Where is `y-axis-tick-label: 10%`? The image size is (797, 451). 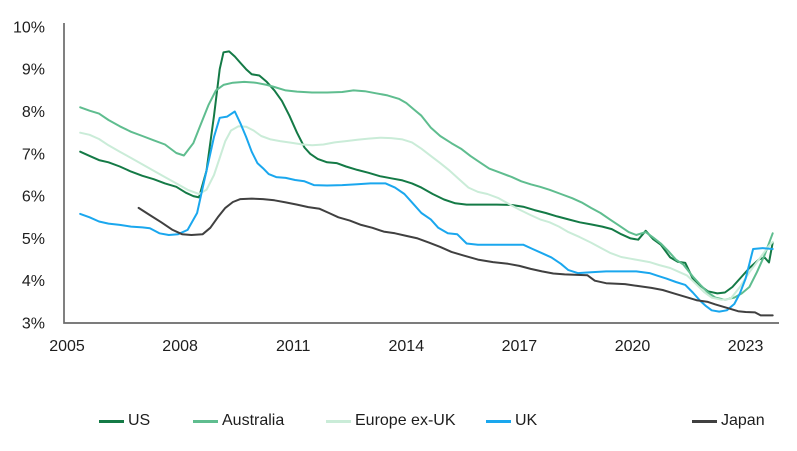 y-axis-tick-label: 10% is located at coordinates (29, 27).